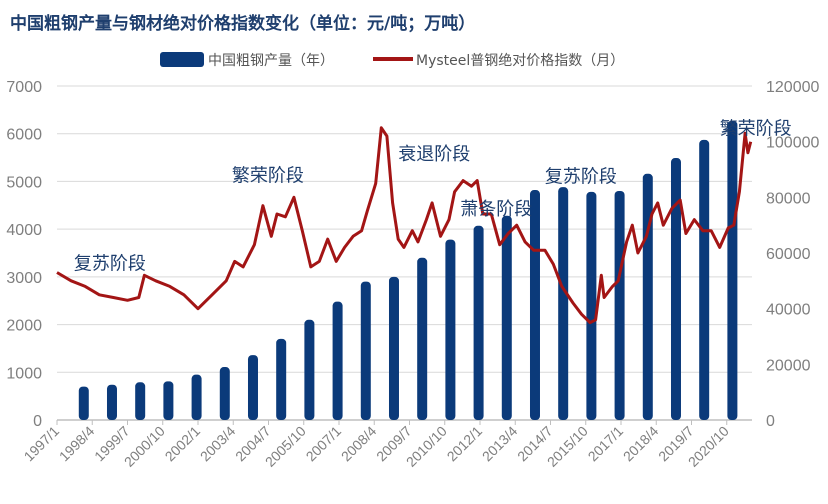 This screenshot has width=828, height=504. Describe the element at coordinates (606, 444) in the screenshot. I see `x-axis-tick-label: 2017/1` at that location.